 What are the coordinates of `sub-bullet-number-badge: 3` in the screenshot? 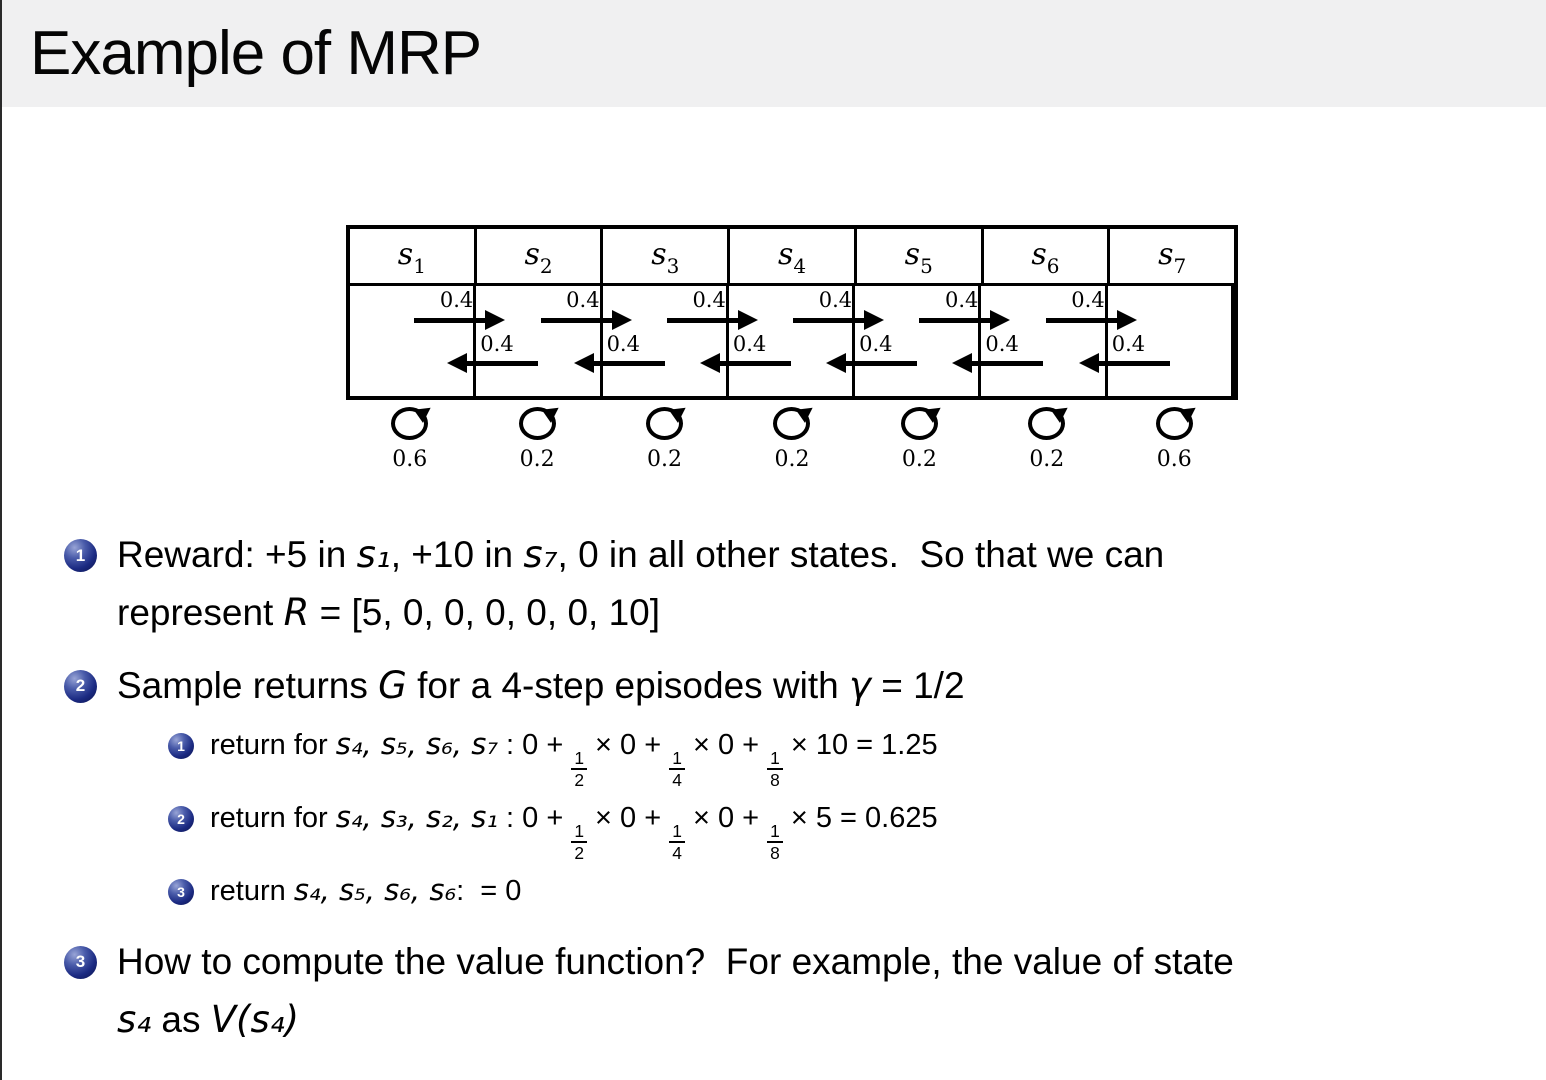 It's located at (181, 891).